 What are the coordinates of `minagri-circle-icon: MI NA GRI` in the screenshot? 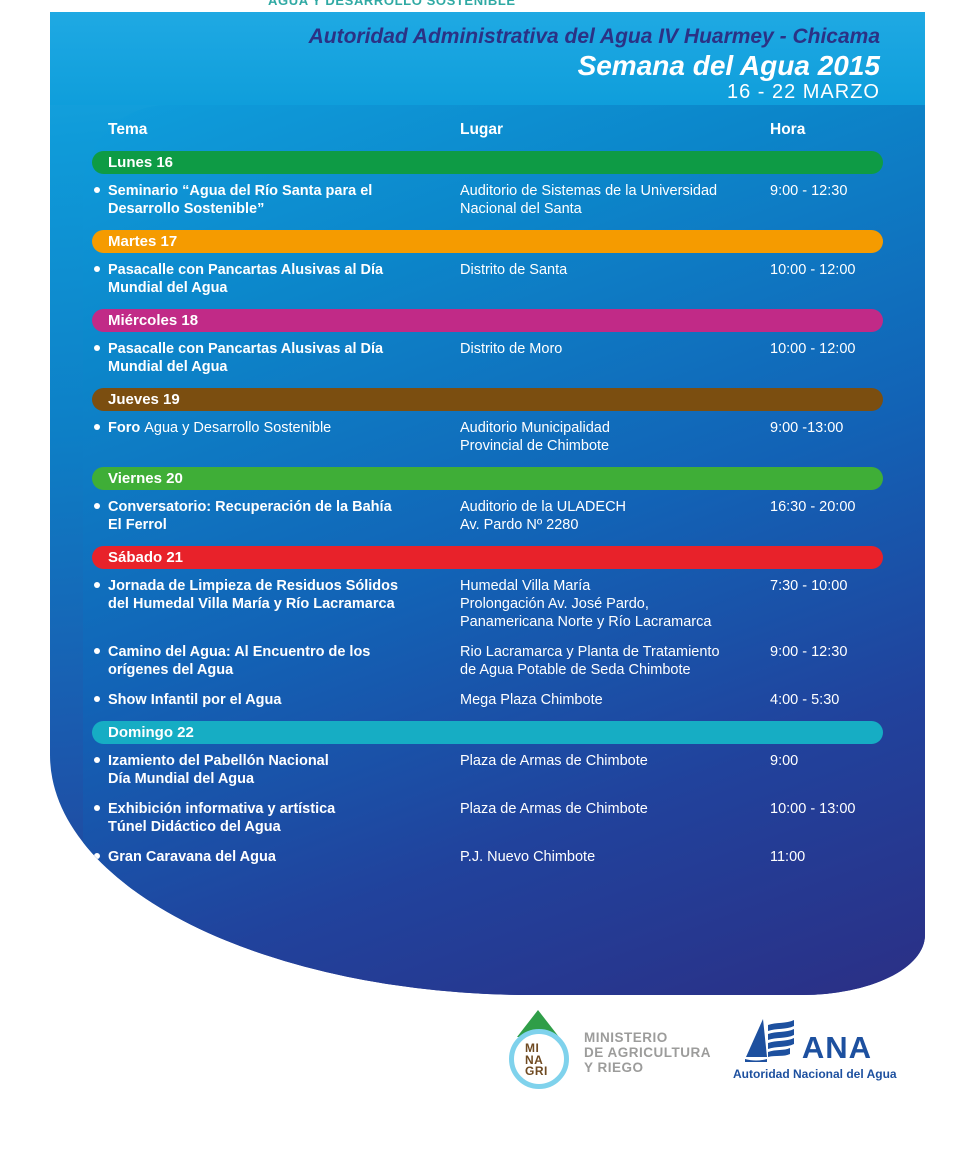 It's located at (539, 1059).